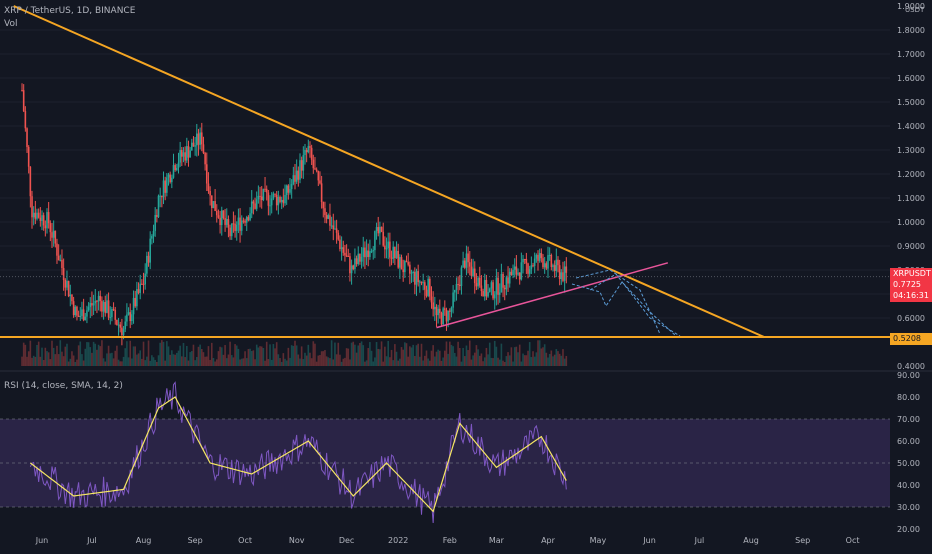 This screenshot has width=932, height=554. Describe the element at coordinates (63, 386) in the screenshot. I see `rsi-indicator-label: RSI (14, close, SMA, 14, 2)` at that location.